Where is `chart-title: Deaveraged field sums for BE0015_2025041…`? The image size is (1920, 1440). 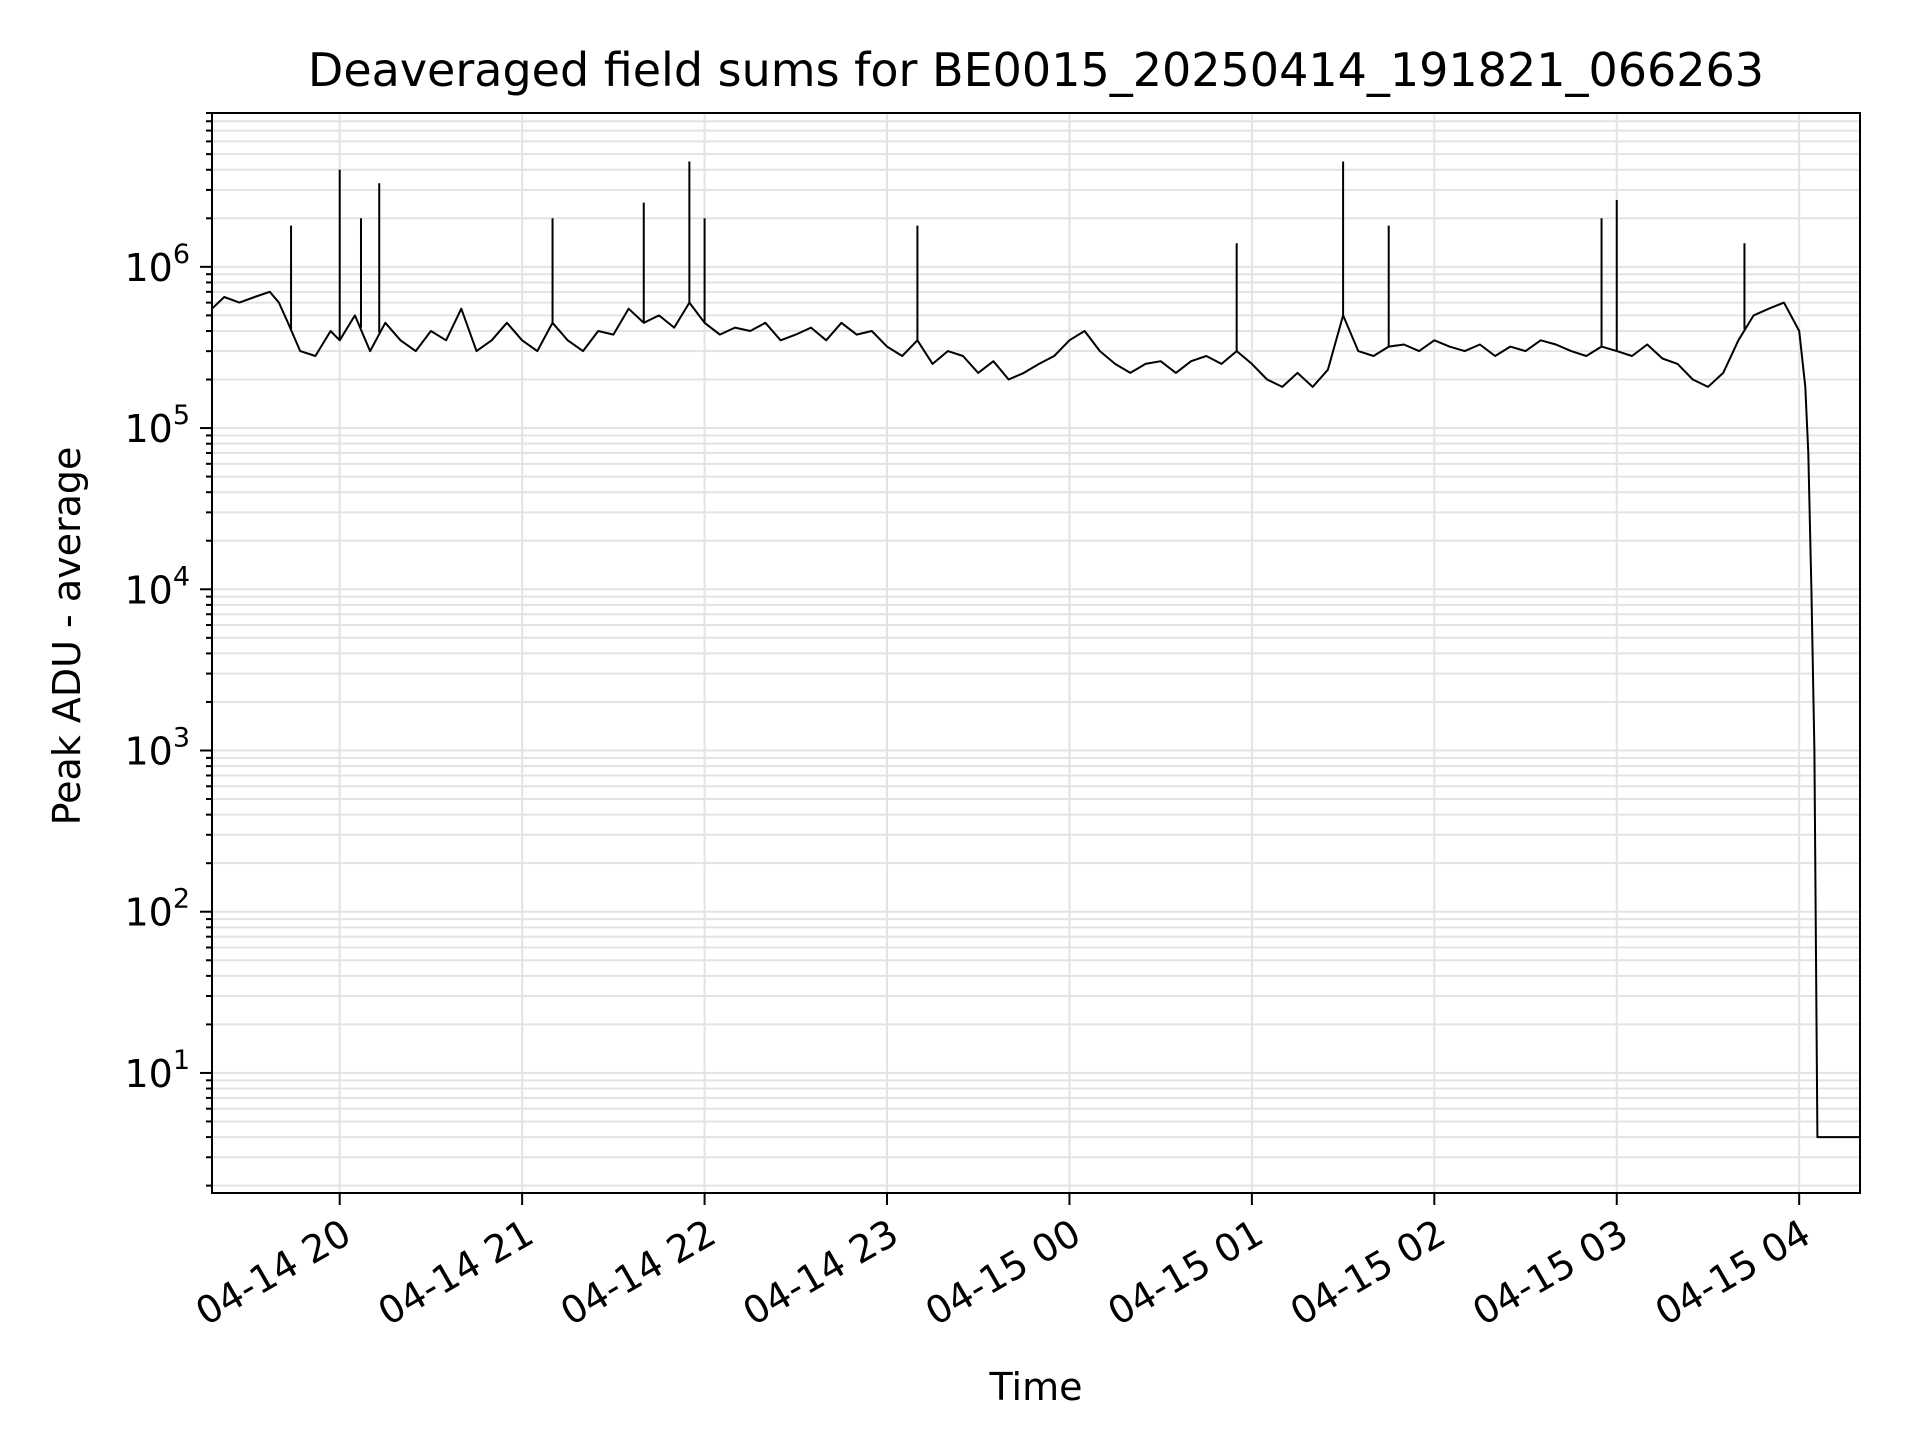
chart-title: Deaveraged field sums for BE0015_2025041… is located at coordinates (1036, 70).